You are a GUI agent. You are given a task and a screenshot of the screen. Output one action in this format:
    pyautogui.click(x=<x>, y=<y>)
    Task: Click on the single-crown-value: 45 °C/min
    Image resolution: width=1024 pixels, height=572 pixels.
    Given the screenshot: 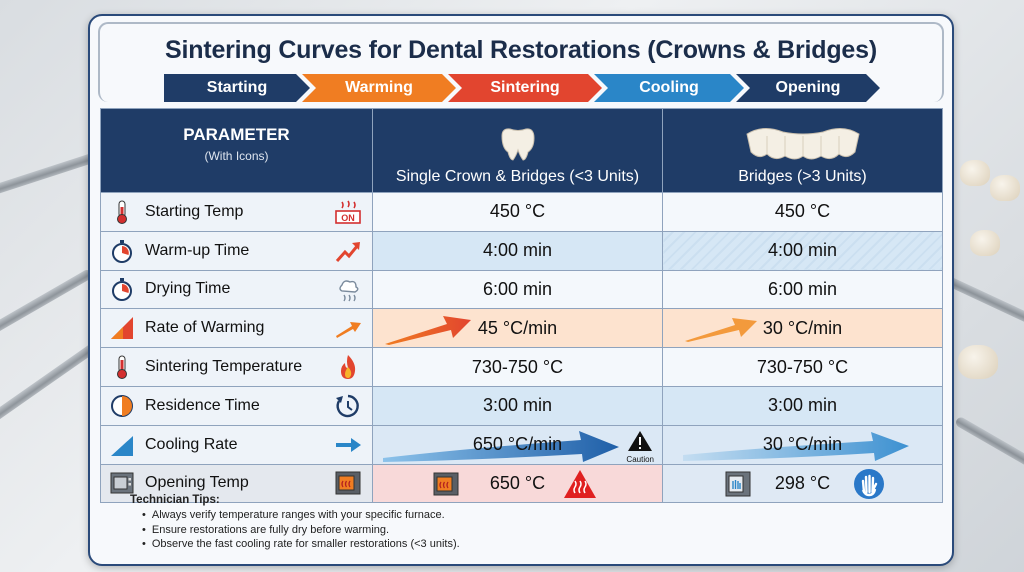 What is the action you would take?
    pyautogui.click(x=517, y=328)
    